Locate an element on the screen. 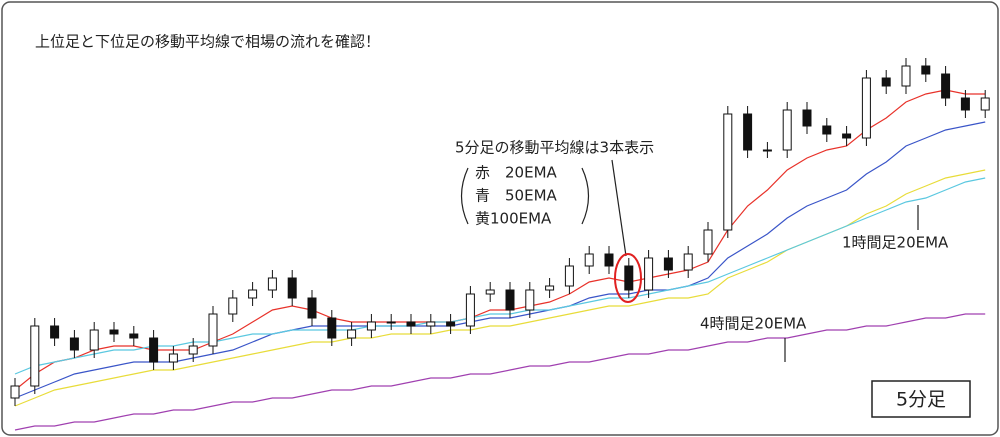 The width and height of the screenshot is (1000, 437). timeframe: 5分足 is located at coordinates (921, 400).